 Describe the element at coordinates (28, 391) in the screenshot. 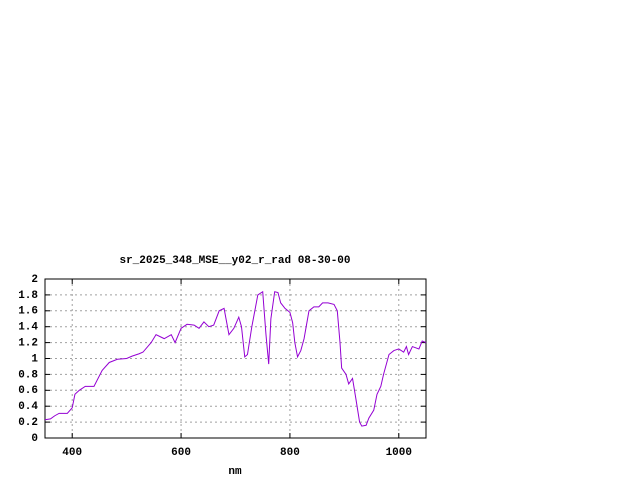

I see `y-tick-label: 0.6` at that location.